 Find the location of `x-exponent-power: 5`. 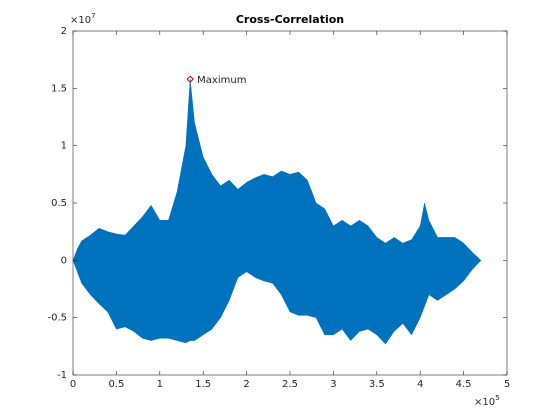

x-exponent-power: 5 is located at coordinates (497, 398).